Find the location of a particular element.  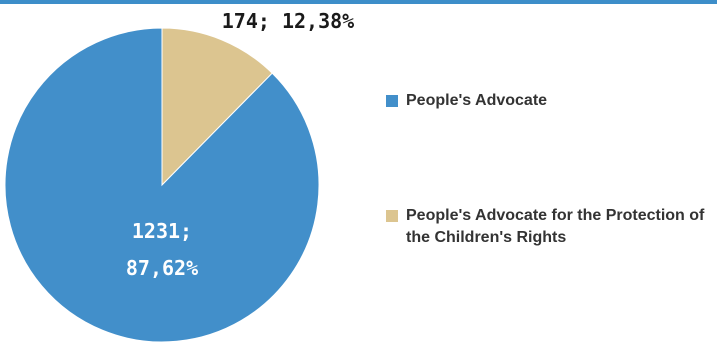

legend-swatch-children-rights is located at coordinates (392, 216).